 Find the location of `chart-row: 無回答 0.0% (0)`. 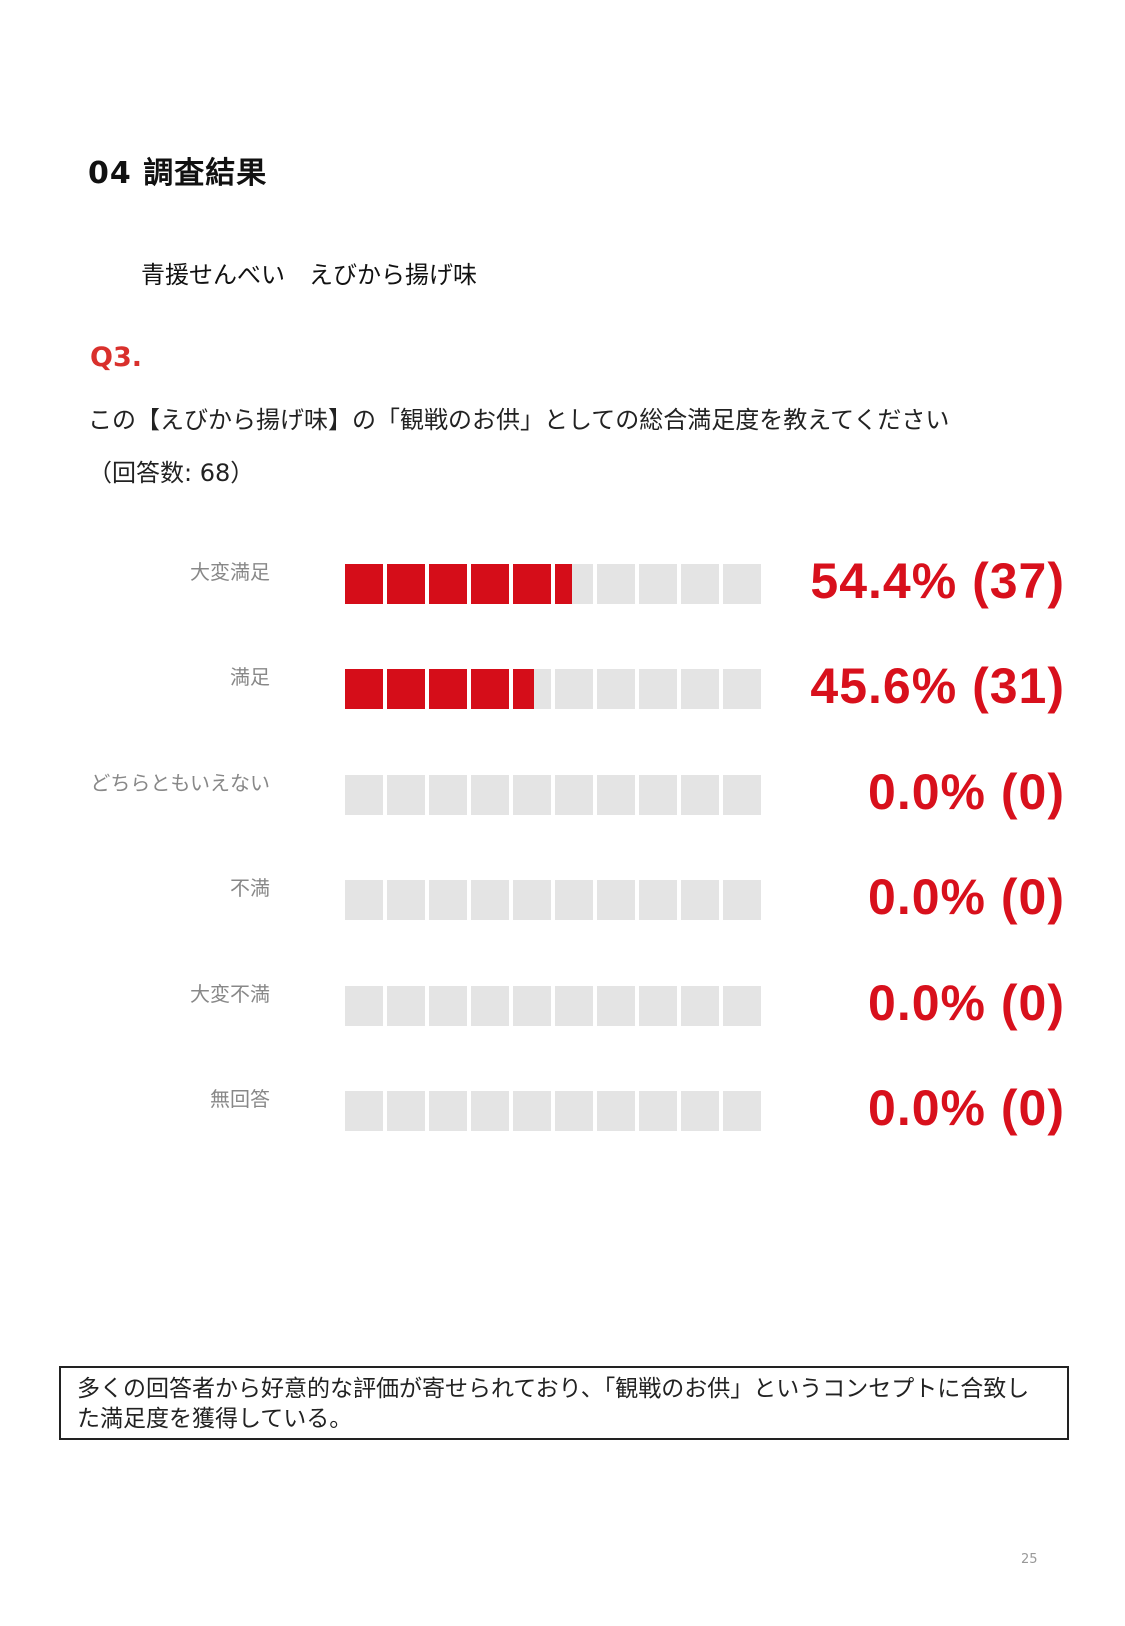

chart-row: 無回答 0.0% (0) is located at coordinates (562, 1105).